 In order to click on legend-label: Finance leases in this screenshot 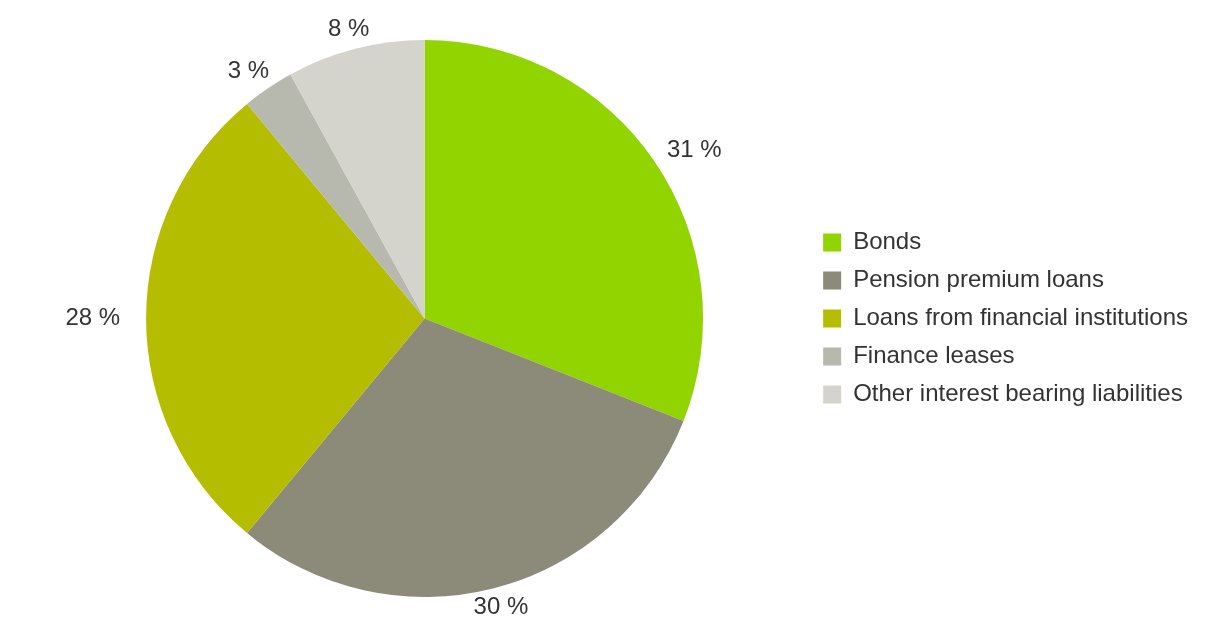, I will do `click(934, 355)`.